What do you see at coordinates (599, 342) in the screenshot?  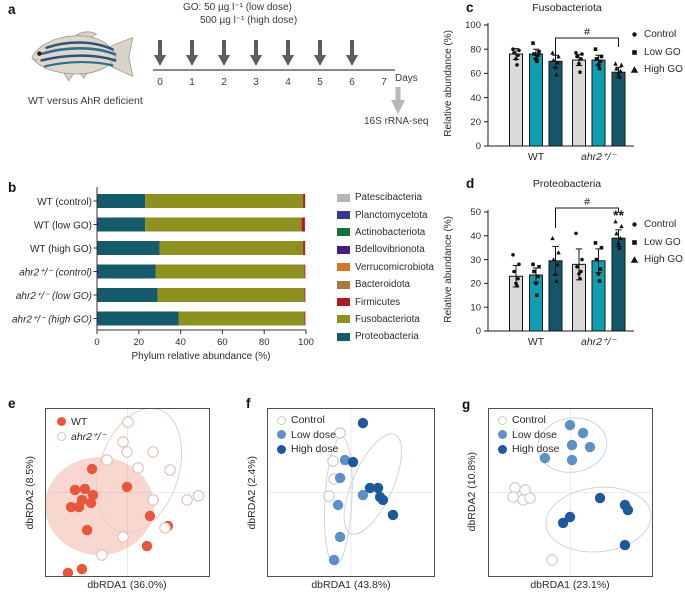 I see `group-label: ahr2⁺/⁻` at bounding box center [599, 342].